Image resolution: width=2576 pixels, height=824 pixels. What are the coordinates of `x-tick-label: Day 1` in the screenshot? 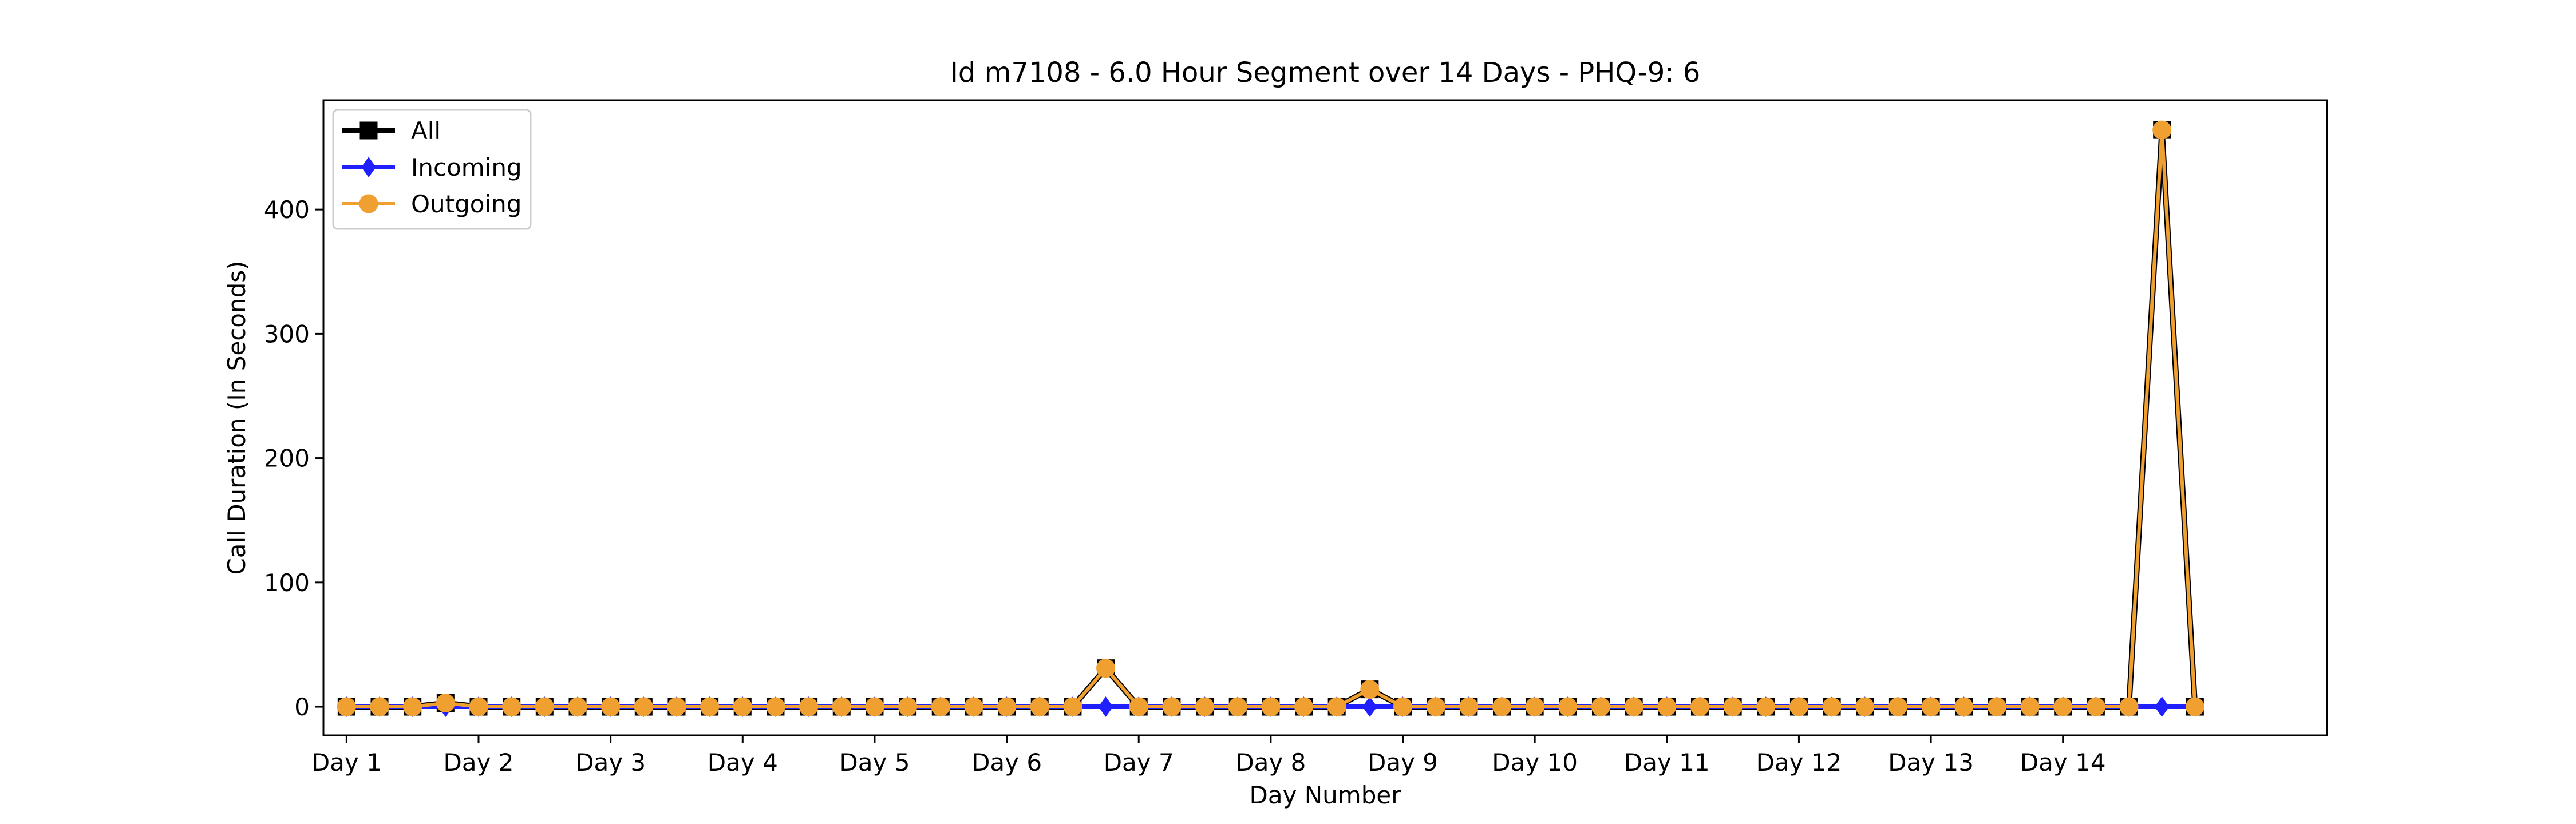 It's located at (346, 762).